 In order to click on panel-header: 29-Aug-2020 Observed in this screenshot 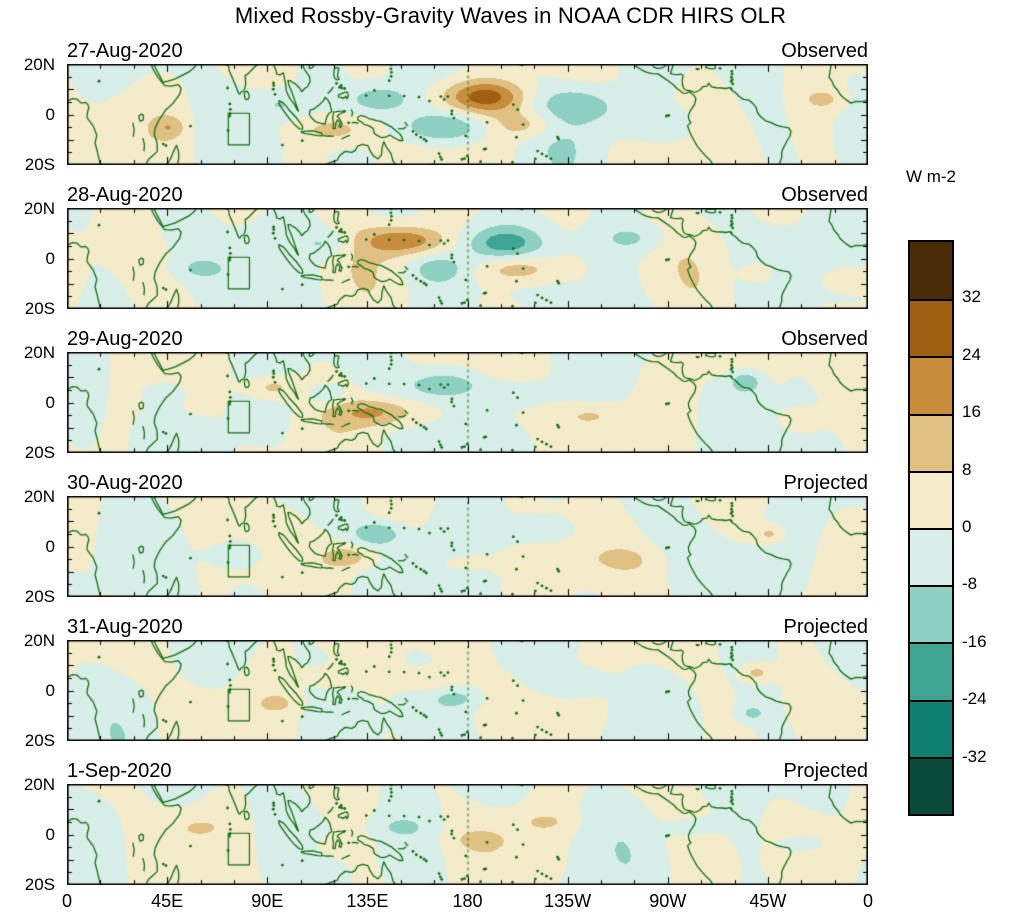, I will do `click(467, 339)`.